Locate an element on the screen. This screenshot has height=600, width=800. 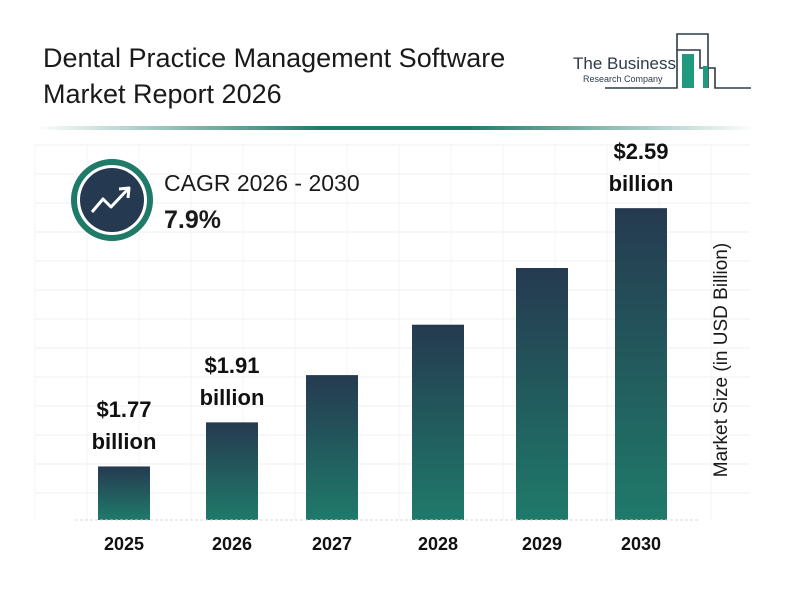
logo-text-primary: The Business is located at coordinates (624, 63).